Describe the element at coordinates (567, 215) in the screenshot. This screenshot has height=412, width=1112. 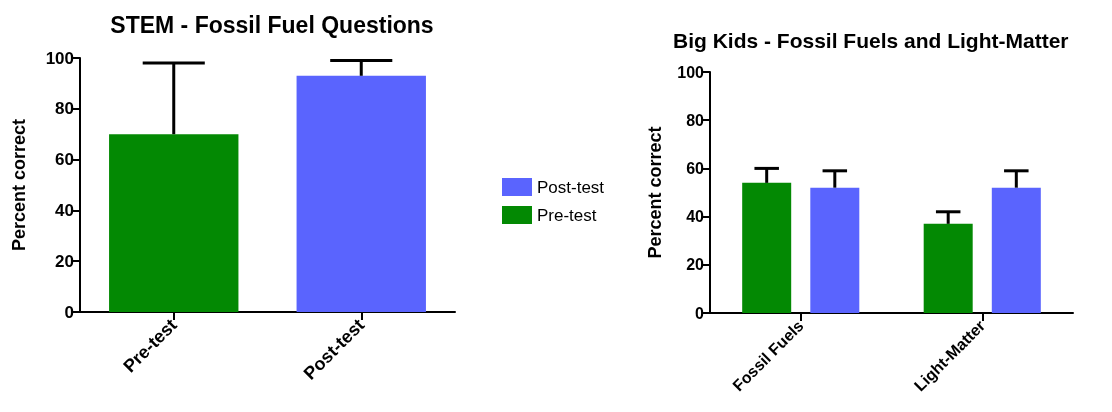
I see `legend-label: Pre-test` at that location.